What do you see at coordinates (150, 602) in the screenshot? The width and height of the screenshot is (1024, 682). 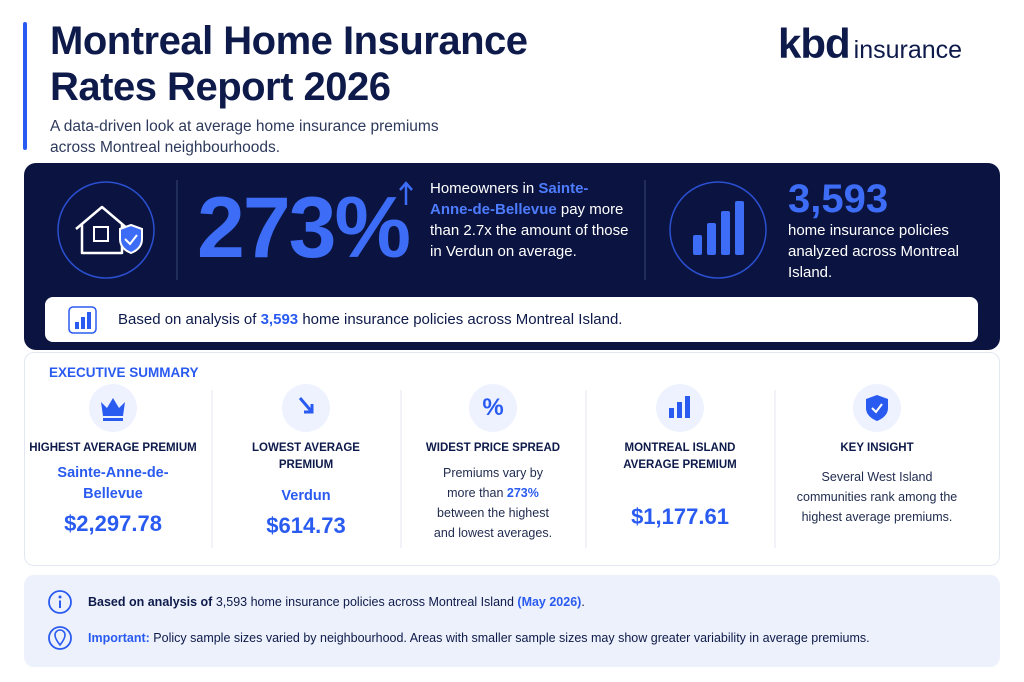 I see `note-bold: Based on analysis of` at bounding box center [150, 602].